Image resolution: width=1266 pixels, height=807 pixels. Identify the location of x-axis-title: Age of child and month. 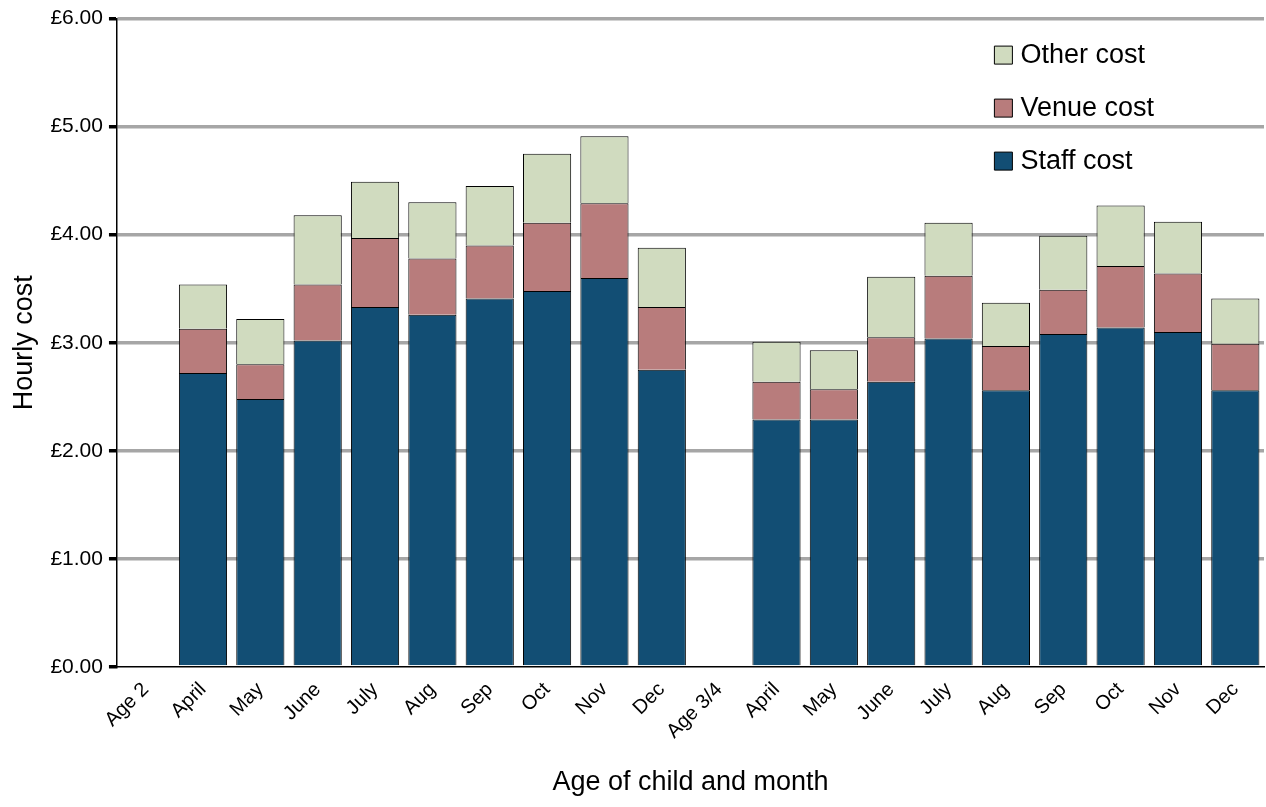
(690, 781).